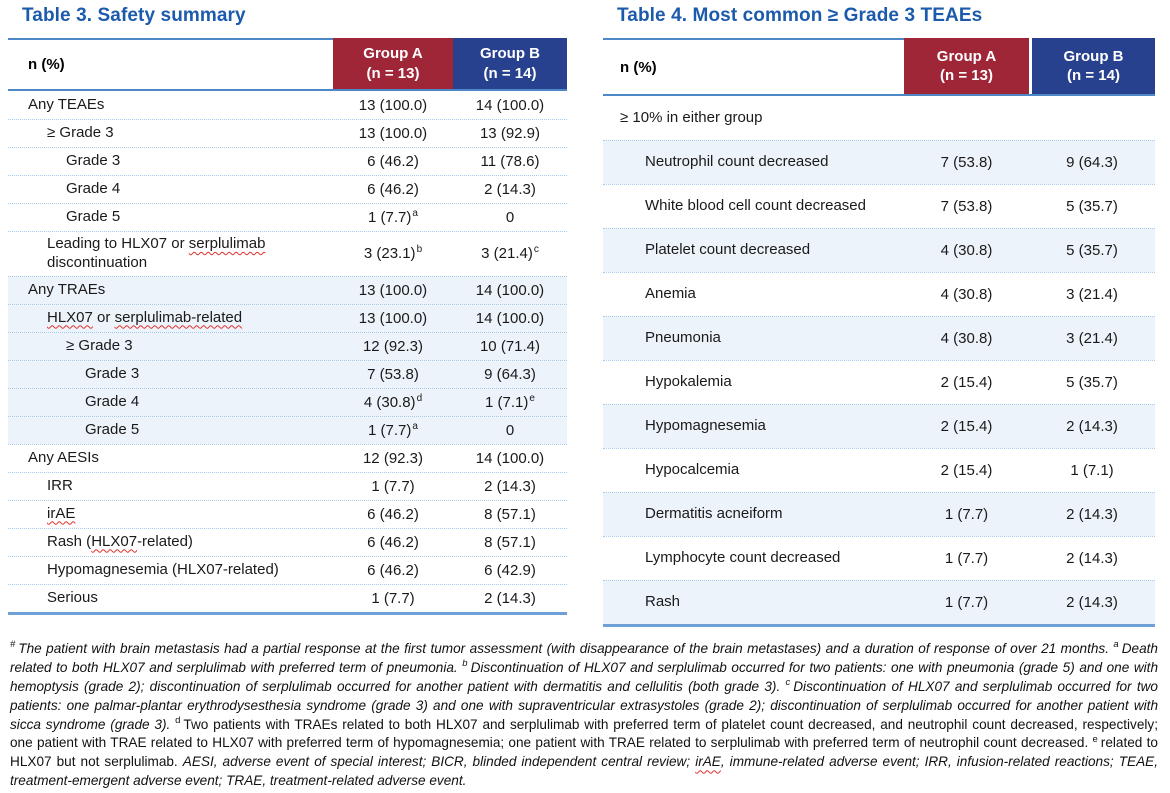 This screenshot has width=1170, height=793. Describe the element at coordinates (879, 250) in the screenshot. I see `table-row: Platelet count decreased 4 (30.8) 5 (35.7)` at that location.